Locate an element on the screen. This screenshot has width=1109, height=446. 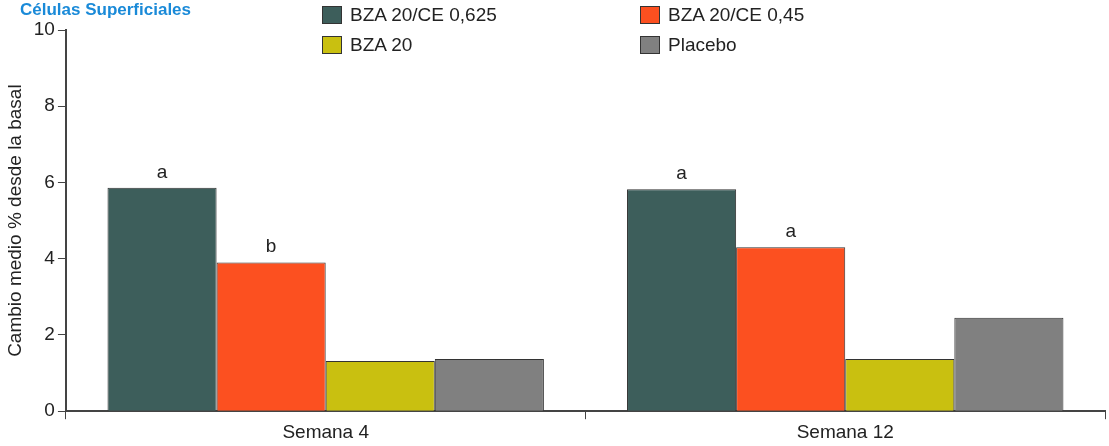
legend-label: BZA 20/CE 0,625 is located at coordinates (423, 15).